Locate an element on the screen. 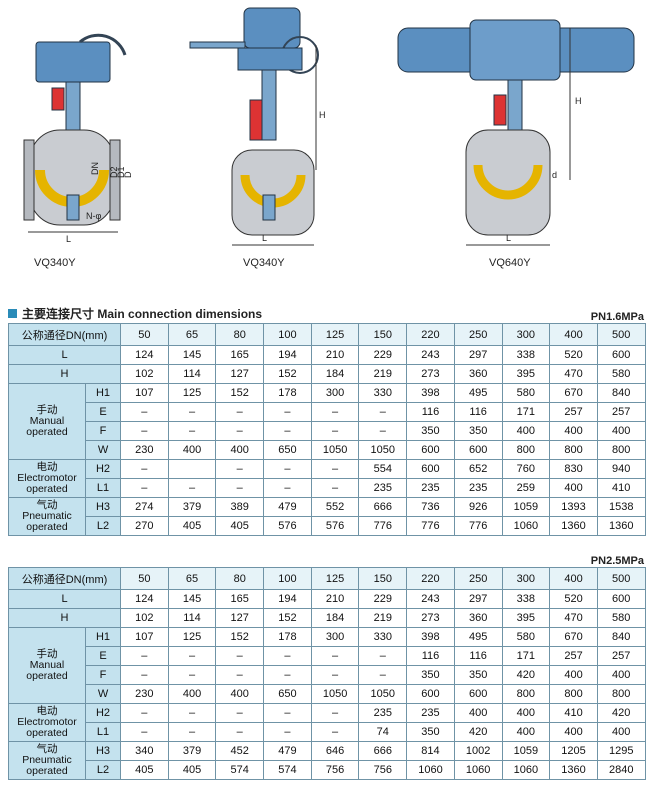  value-cell: 1295 is located at coordinates (621, 751).